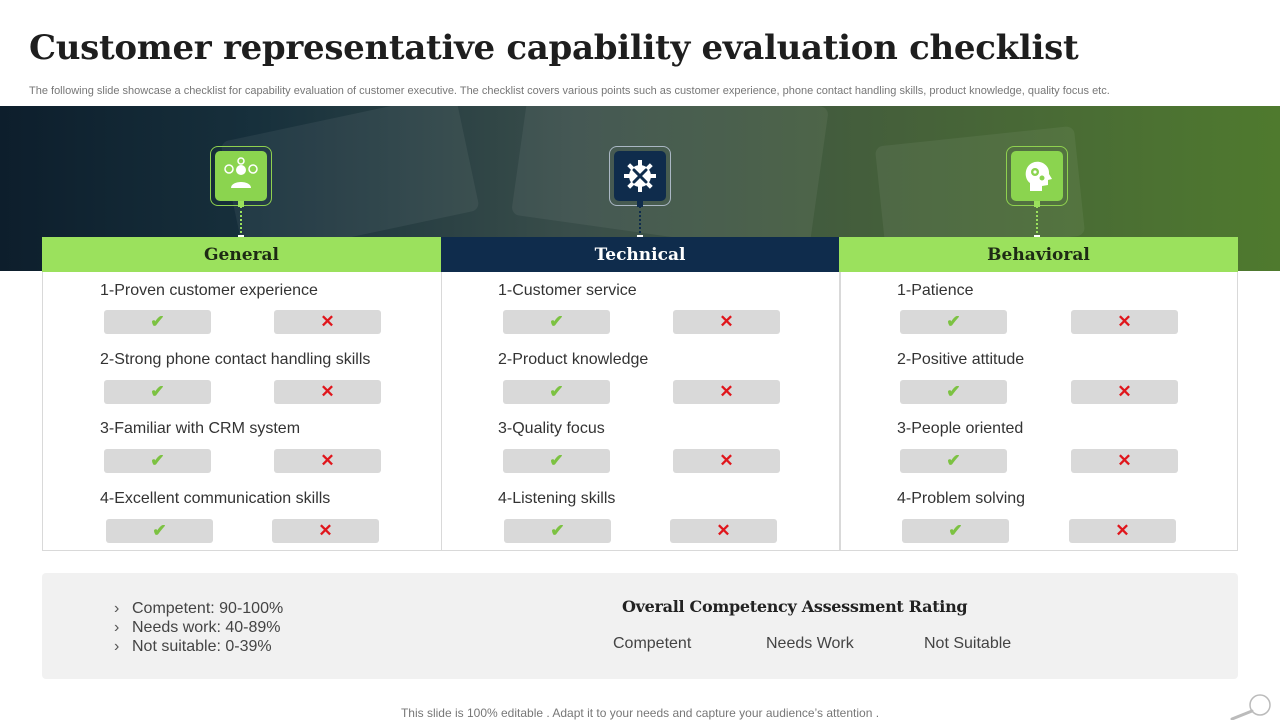  Describe the element at coordinates (241, 204) in the screenshot. I see `general-connector-dot-top` at that location.